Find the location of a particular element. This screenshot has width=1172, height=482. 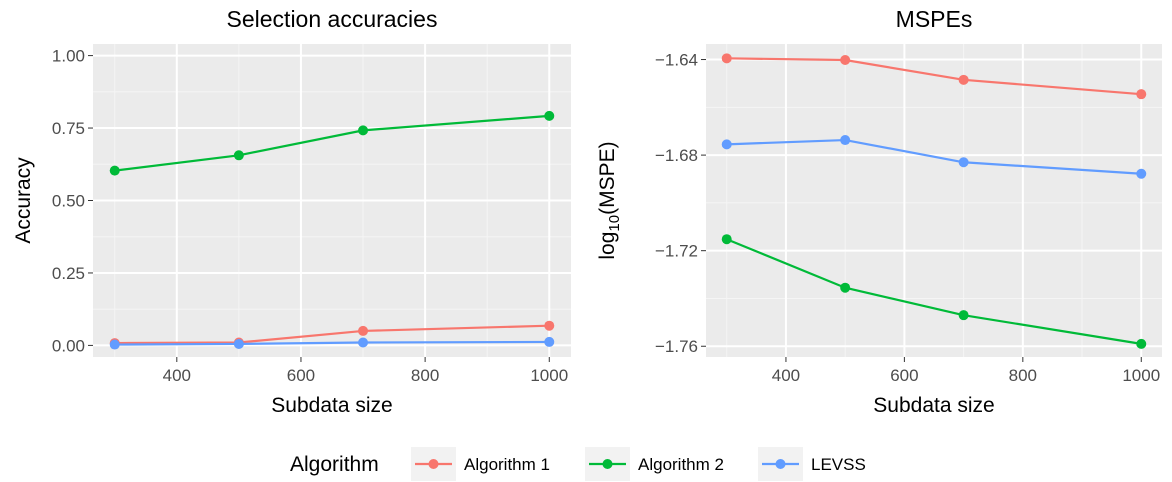

y-tick-label: 0.75 is located at coordinates (68, 128).